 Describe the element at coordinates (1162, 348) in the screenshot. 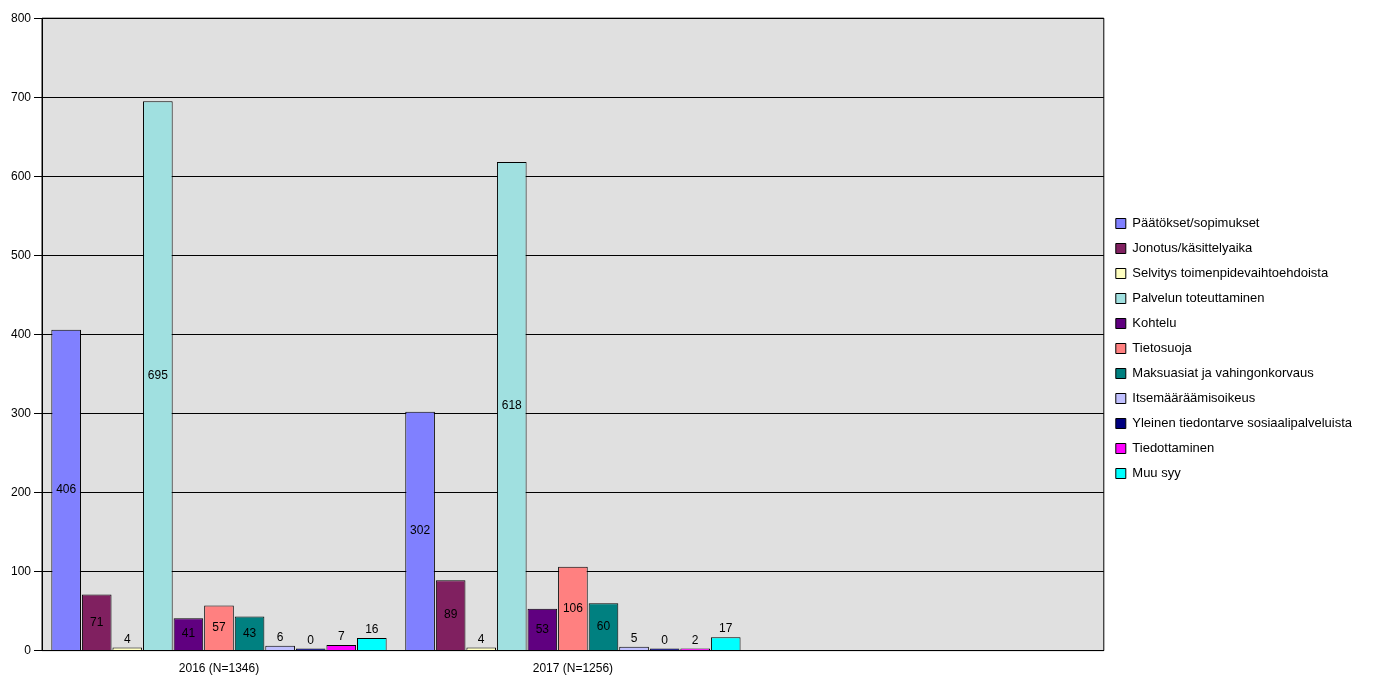

I see `legend-label: Tietosuoja` at that location.